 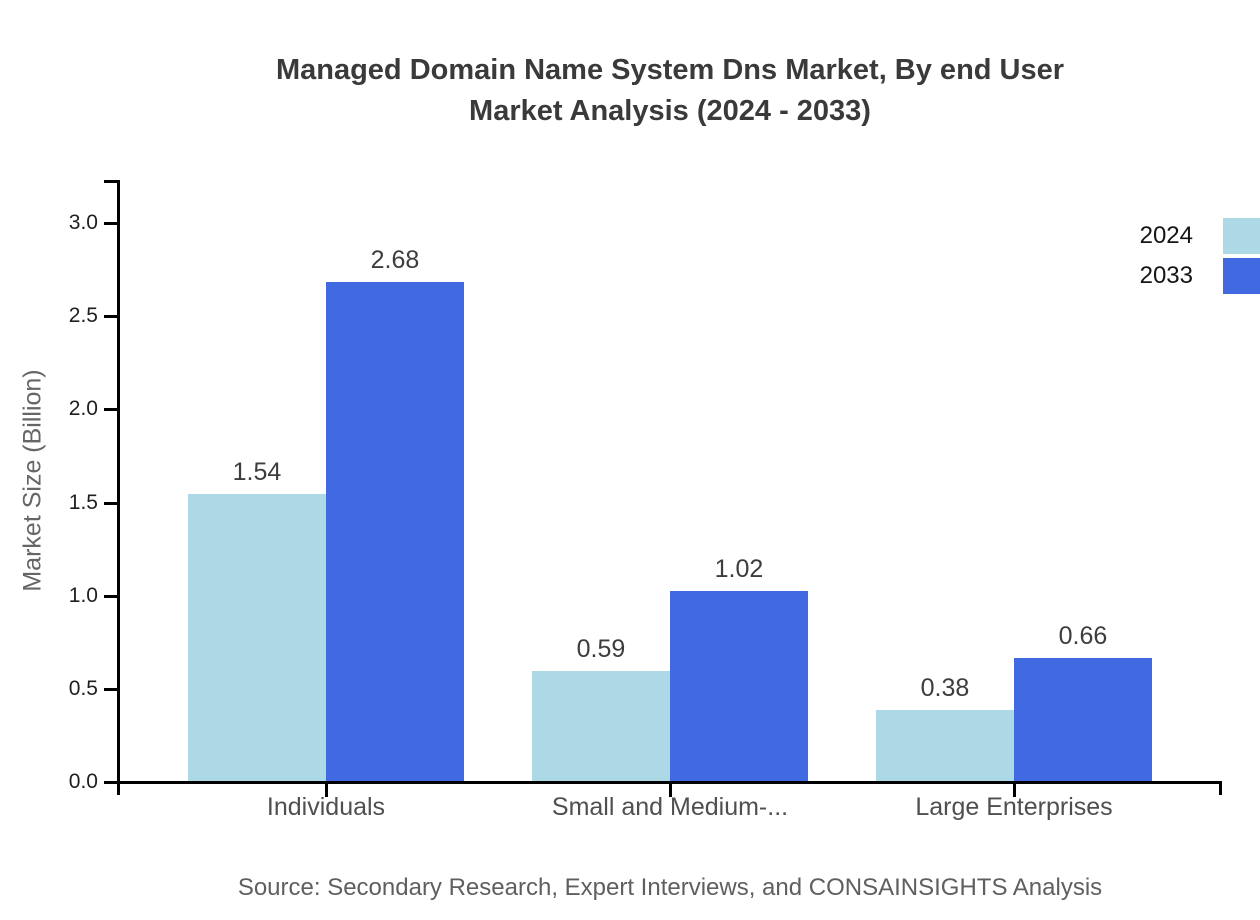 I want to click on y-tick-label-1-0: 1.0, so click(x=83, y=595).